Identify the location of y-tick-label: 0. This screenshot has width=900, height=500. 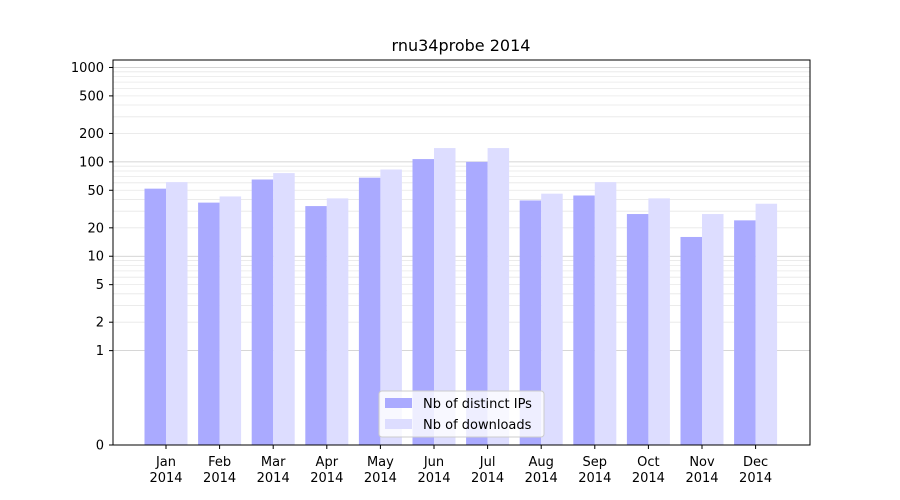
(100, 446).